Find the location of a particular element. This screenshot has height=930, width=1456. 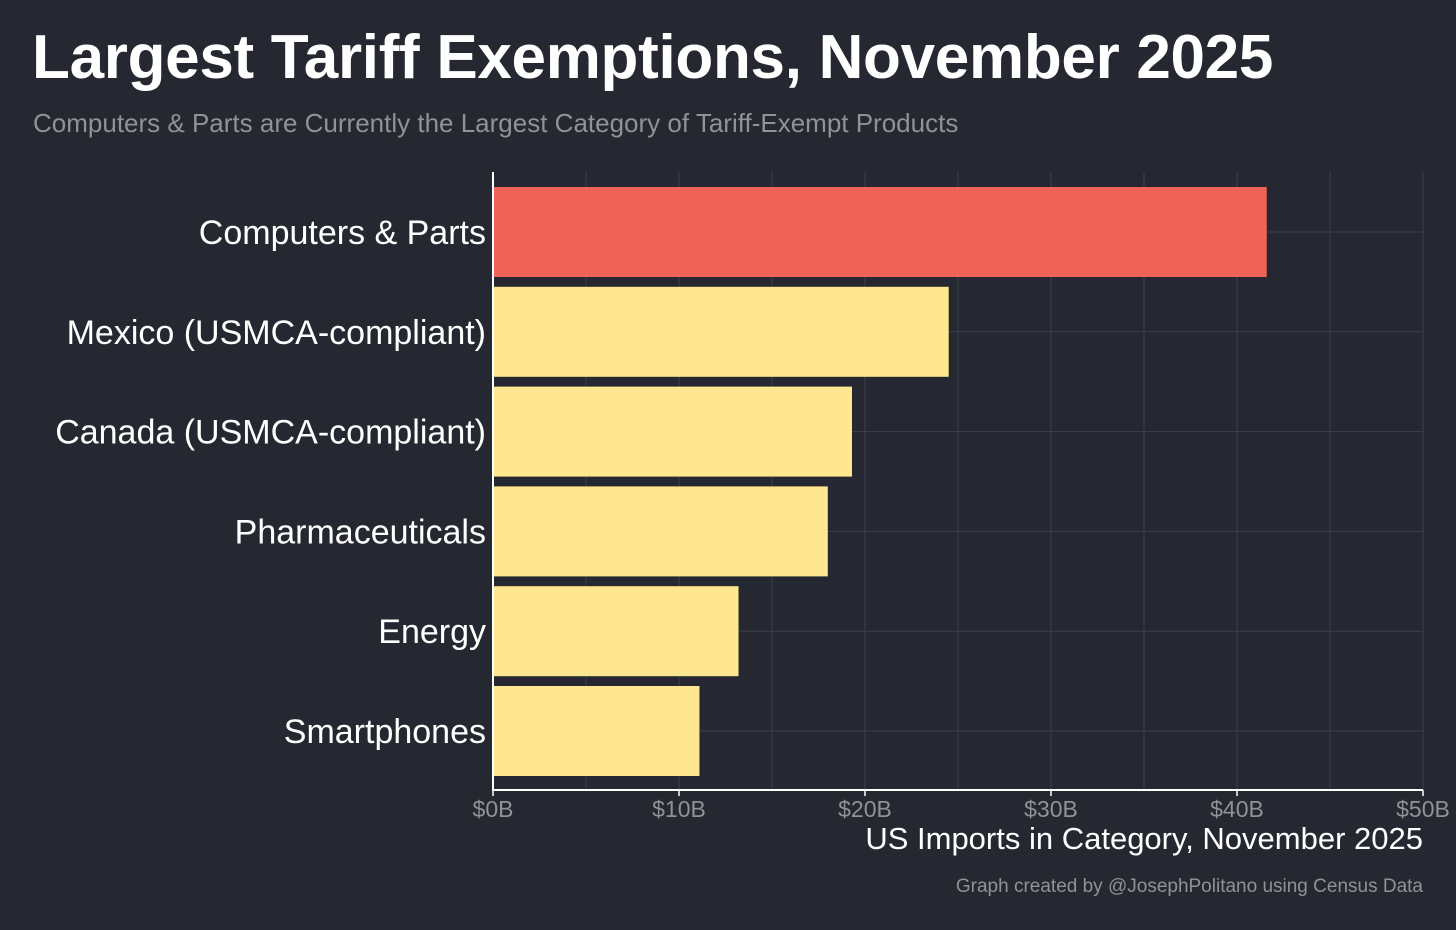

x-tick-label: $20B is located at coordinates (865, 809).